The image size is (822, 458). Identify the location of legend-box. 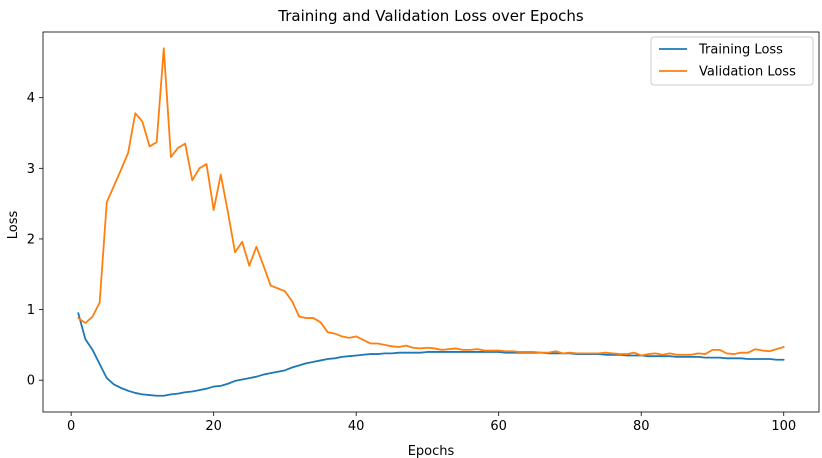
(732, 61).